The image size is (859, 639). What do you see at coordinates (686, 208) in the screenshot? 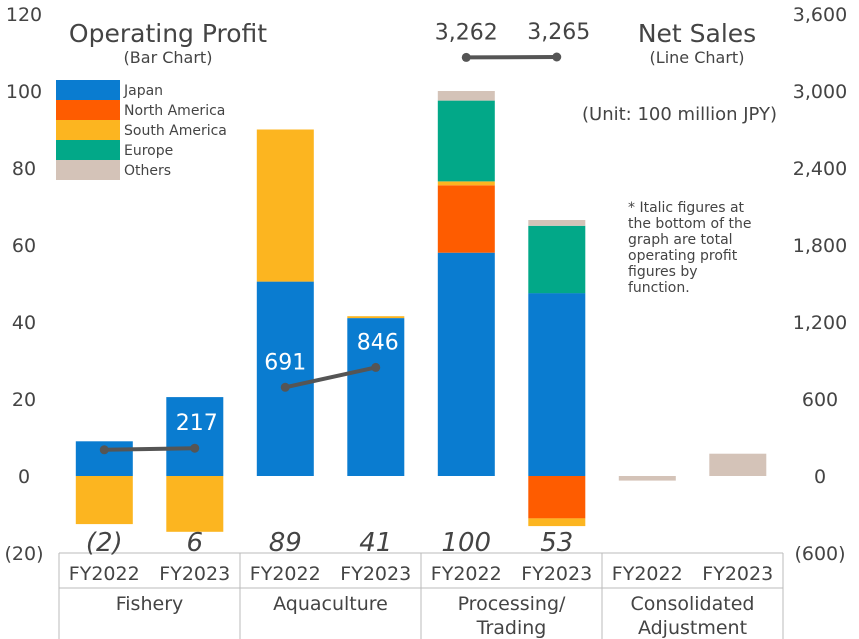
I see `footnote-line: * Italic figures at` at bounding box center [686, 208].